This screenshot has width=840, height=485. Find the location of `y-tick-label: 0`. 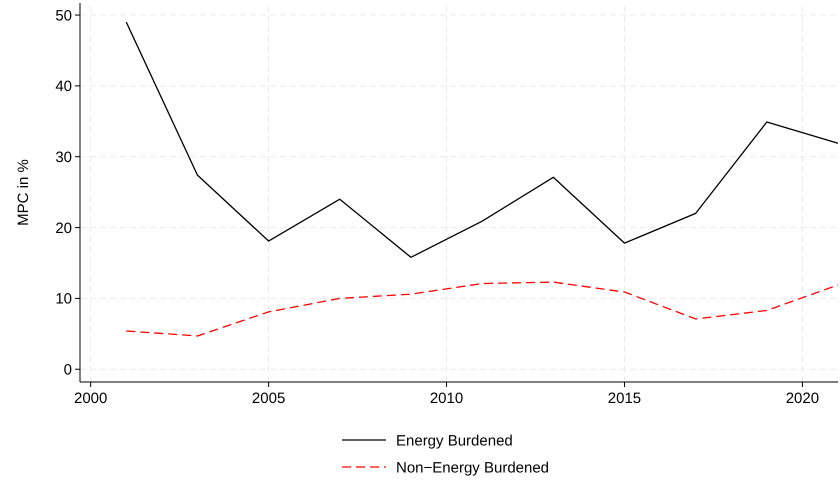

y-tick-label: 0 is located at coordinates (68, 370).